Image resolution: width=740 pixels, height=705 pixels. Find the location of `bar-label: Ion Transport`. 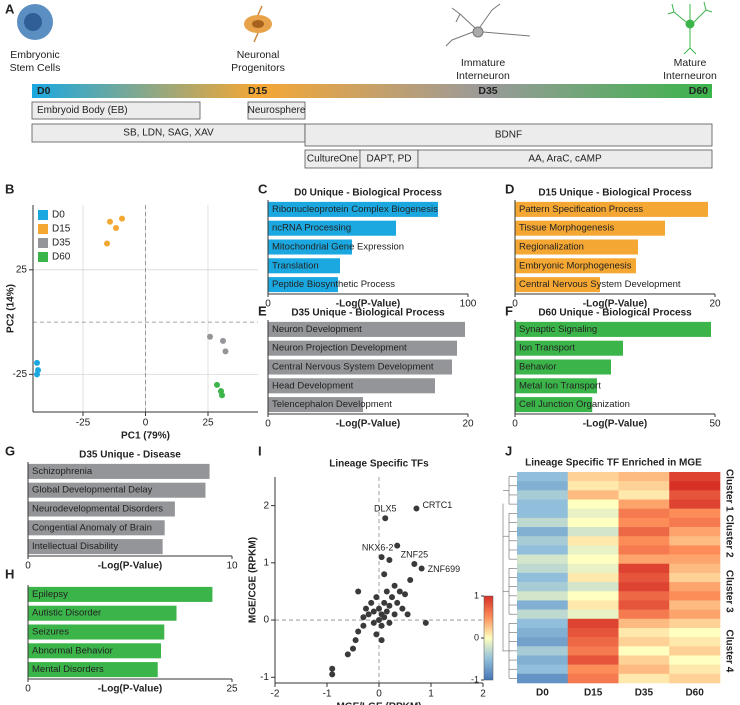

bar-label: Ion Transport is located at coordinates (547, 348).